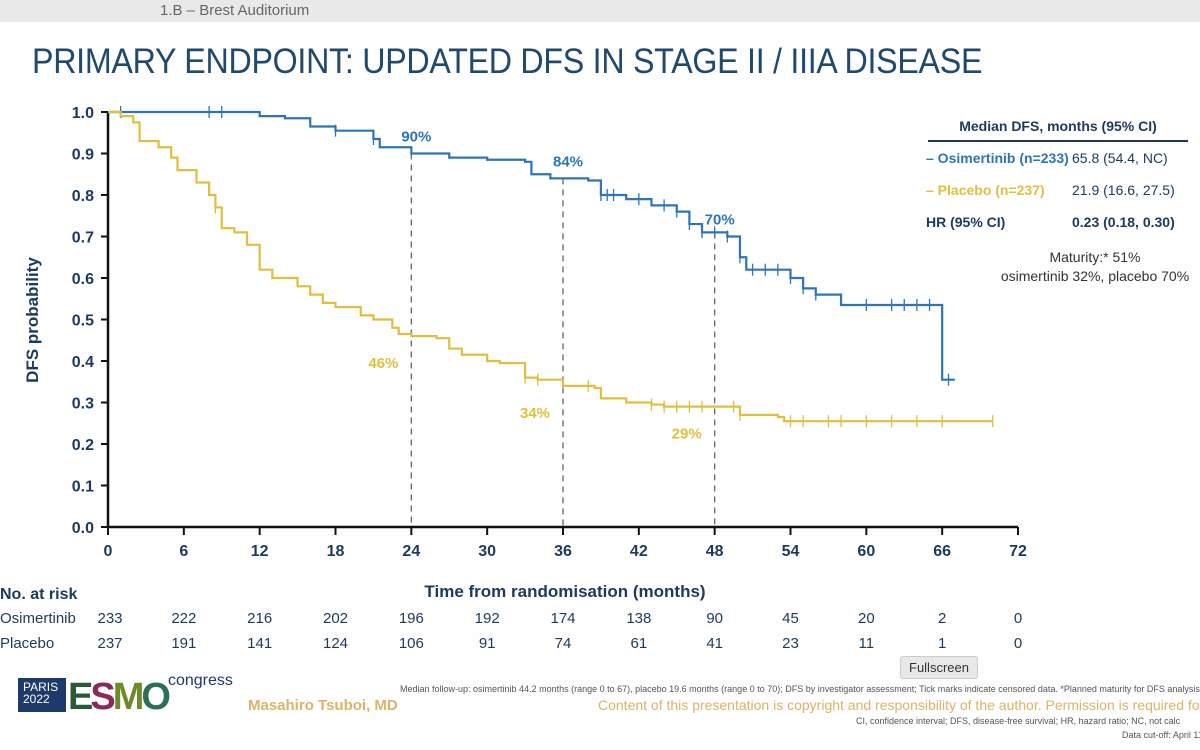  I want to click on x-tick-label: 48, so click(715, 551).